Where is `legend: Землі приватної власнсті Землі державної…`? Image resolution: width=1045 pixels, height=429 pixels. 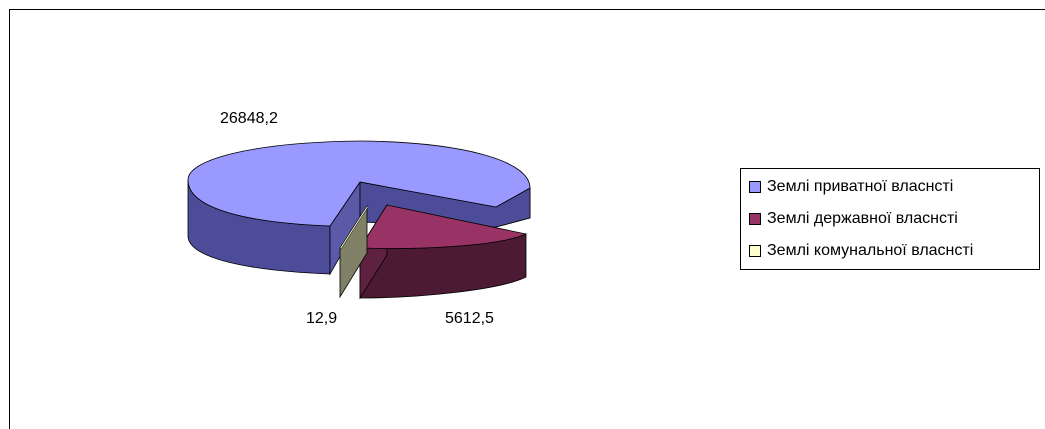
legend: Землі приватної власнсті Землі державної… is located at coordinates (890, 219).